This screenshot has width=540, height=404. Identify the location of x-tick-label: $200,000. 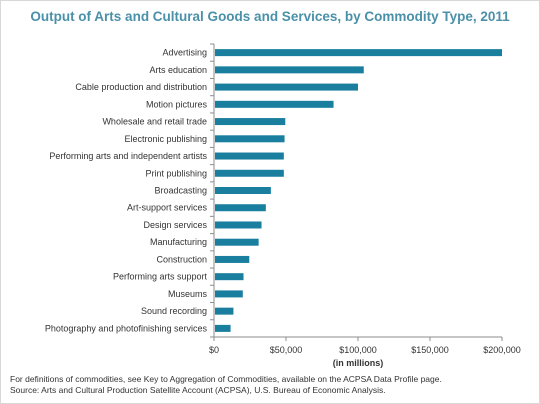
(502, 350).